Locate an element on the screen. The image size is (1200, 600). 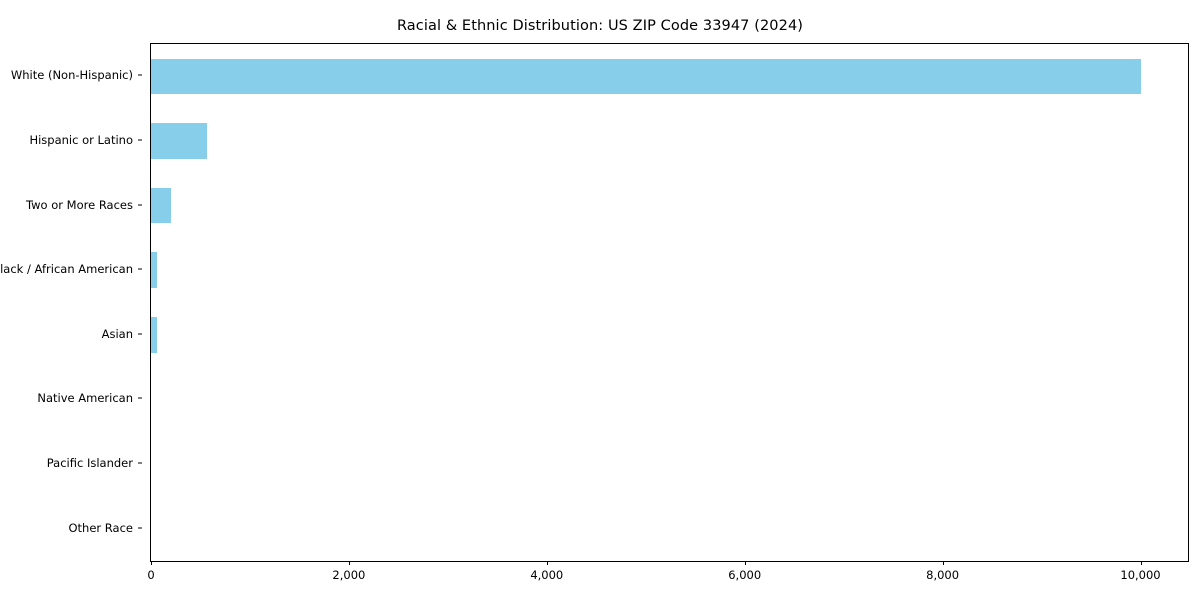
x-tick-label: 4,000 is located at coordinates (547, 575).